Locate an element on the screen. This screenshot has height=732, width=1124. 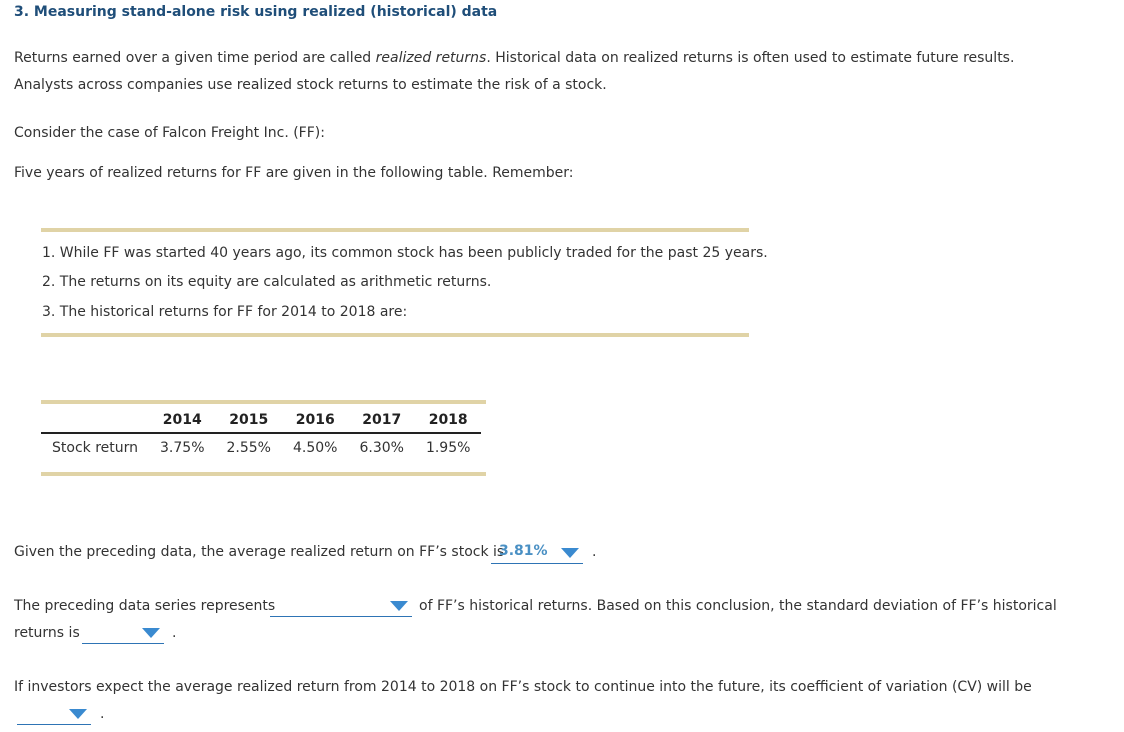
data-series-type-dropdown is located at coordinates (341, 606).